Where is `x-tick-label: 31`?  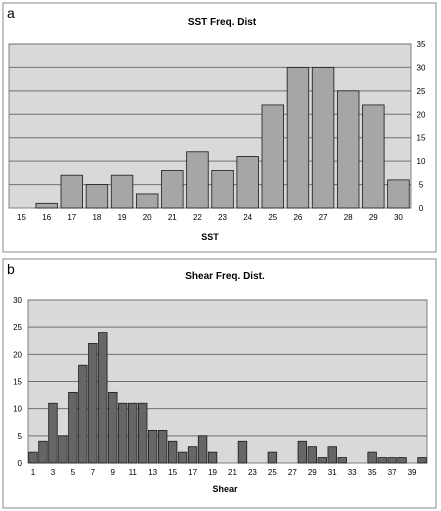 x-tick-label: 31 is located at coordinates (332, 472).